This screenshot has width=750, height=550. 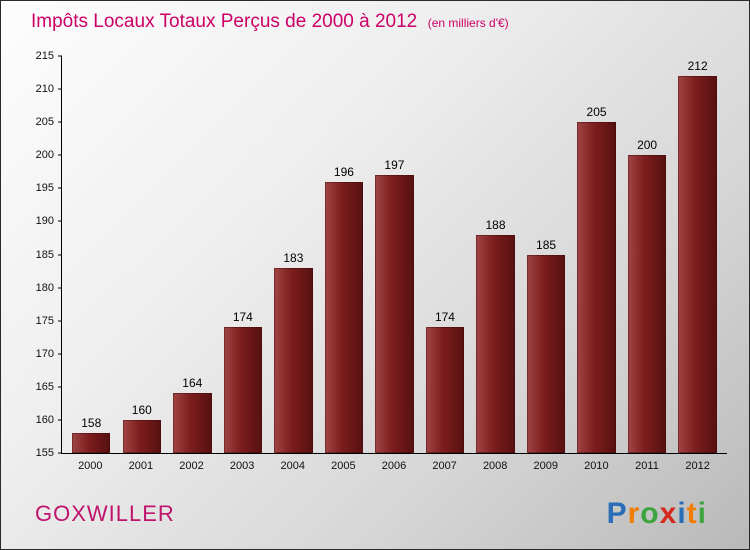 What do you see at coordinates (44, 56) in the screenshot?
I see `y-tick-label: 215` at bounding box center [44, 56].